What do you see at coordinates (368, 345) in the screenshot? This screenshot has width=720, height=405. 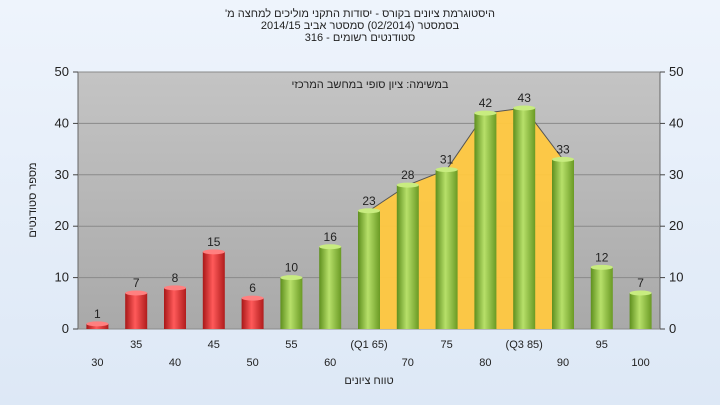 I see `x-tick-label: (Q1 65)` at bounding box center [368, 345].